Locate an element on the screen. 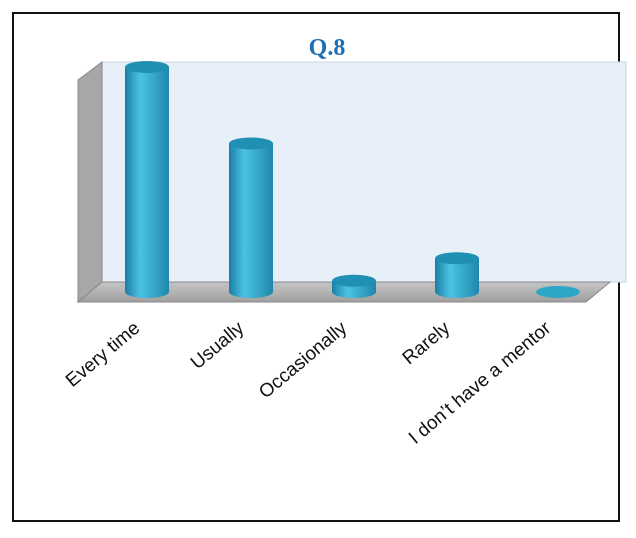 Image resolution: width=636 pixels, height=538 pixels. bar-every-time is located at coordinates (147, 179).